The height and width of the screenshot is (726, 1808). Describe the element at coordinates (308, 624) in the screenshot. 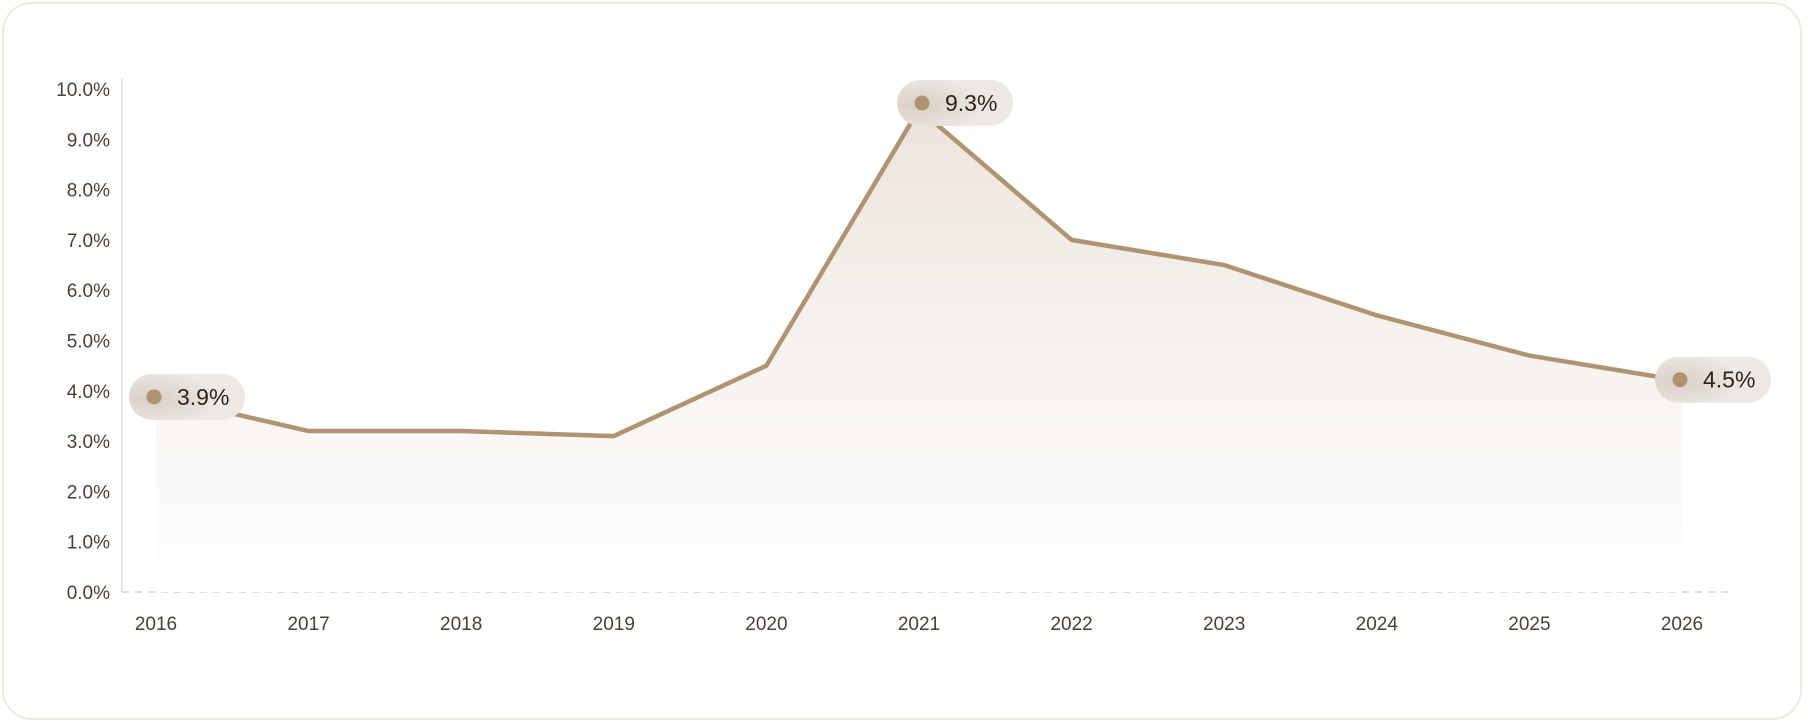

I see `x-tick-label: 2017` at that location.